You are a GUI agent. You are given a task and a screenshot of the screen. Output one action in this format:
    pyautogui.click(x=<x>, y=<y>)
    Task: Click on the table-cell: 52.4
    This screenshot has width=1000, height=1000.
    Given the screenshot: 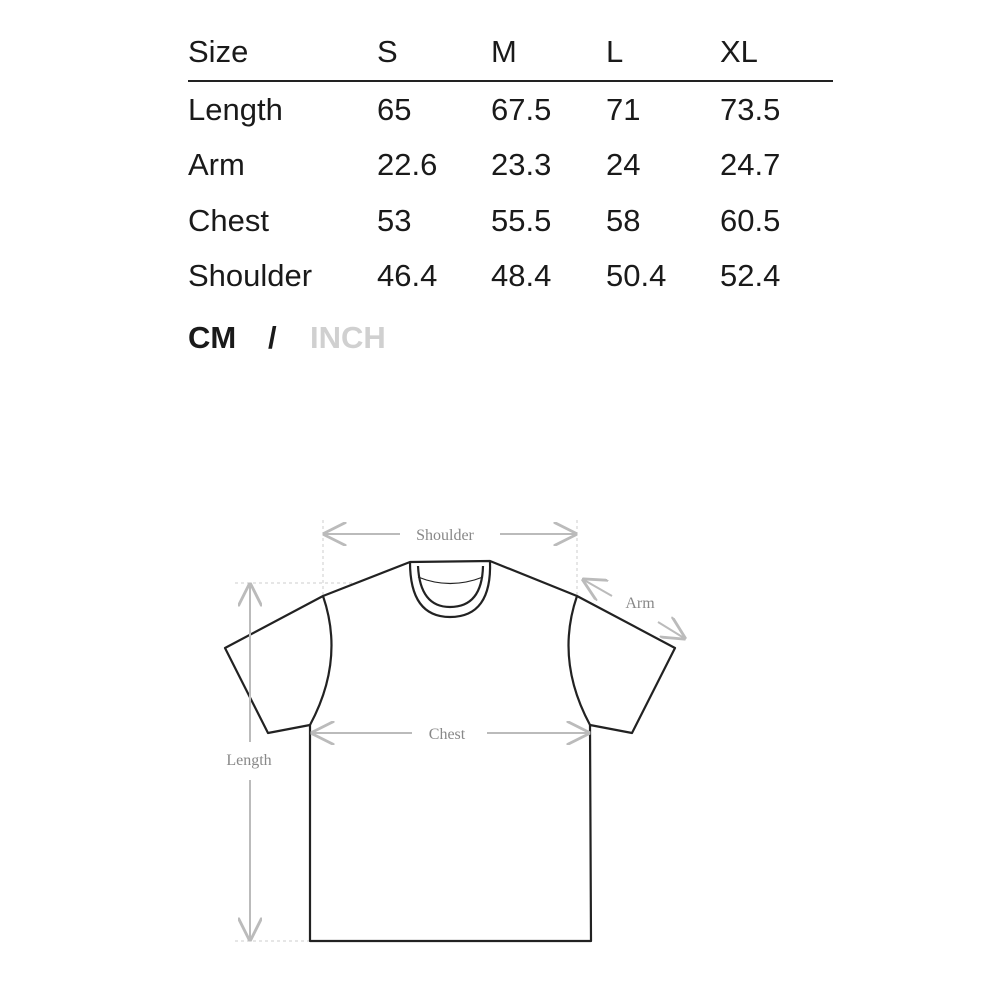 What is the action you would take?
    pyautogui.click(x=750, y=275)
    